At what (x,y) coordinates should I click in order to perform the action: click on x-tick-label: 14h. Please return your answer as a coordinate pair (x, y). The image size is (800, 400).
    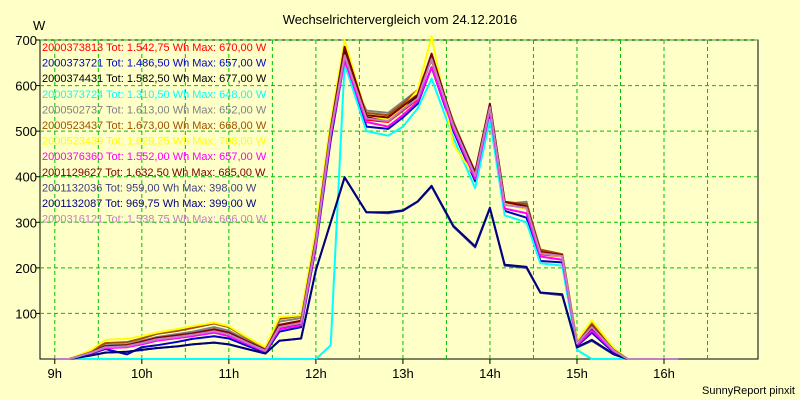
    Looking at the image, I should click on (490, 373).